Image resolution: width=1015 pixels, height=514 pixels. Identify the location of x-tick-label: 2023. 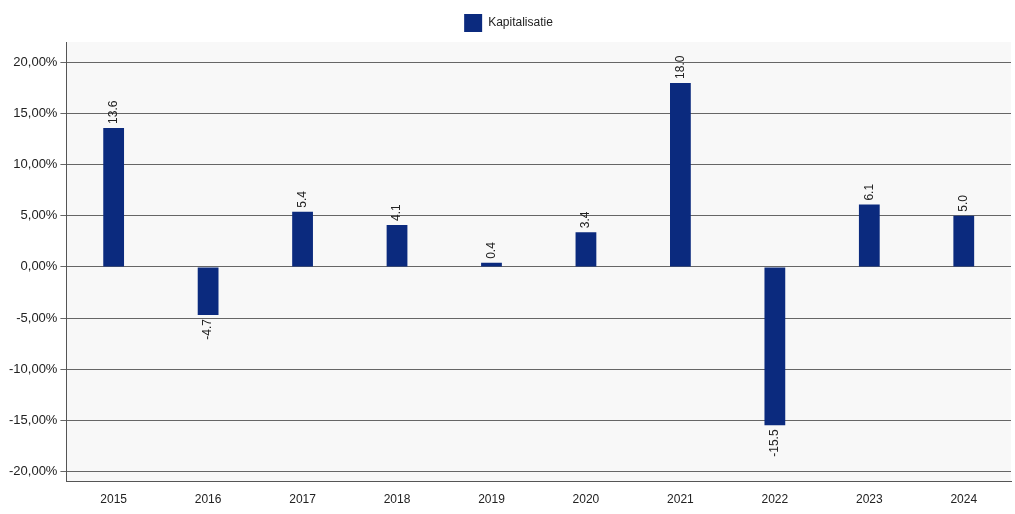
(869, 499).